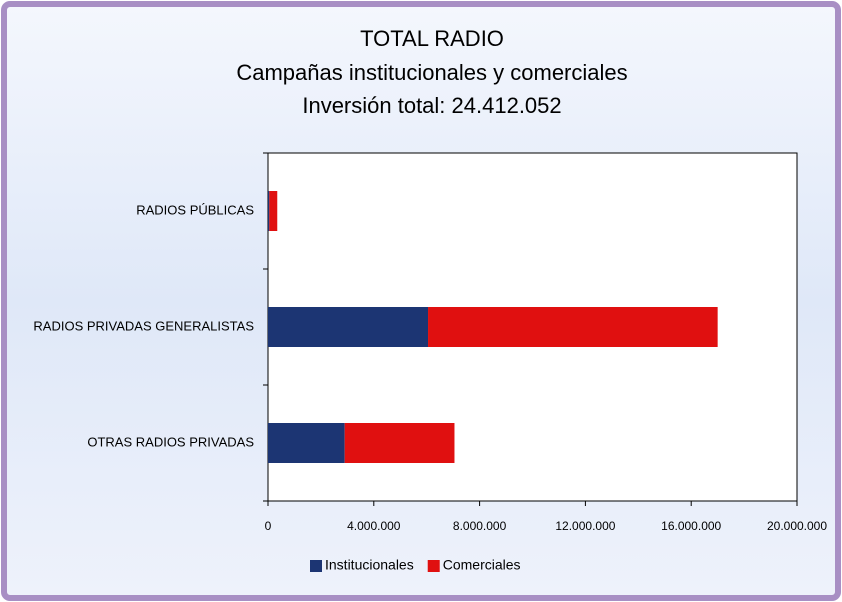  What do you see at coordinates (369, 565) in the screenshot?
I see `legend-label: Institucionales` at bounding box center [369, 565].